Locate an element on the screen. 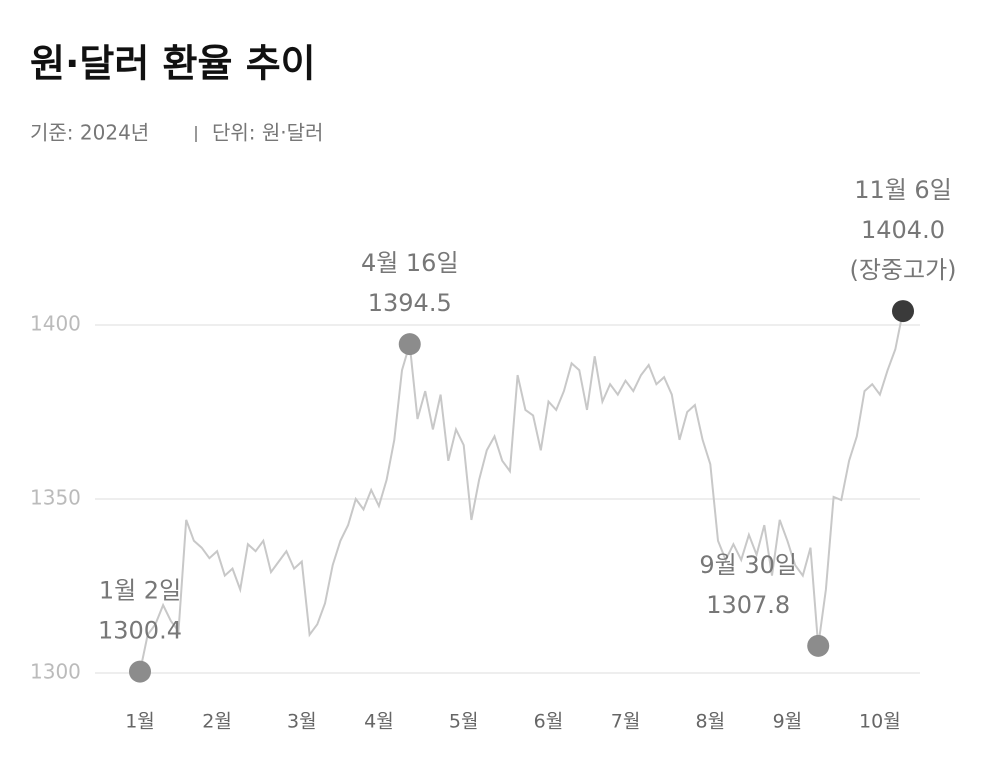 Image resolution: width=1000 pixels, height=769 pixels. x-tick-label: 5월 is located at coordinates (464, 722).